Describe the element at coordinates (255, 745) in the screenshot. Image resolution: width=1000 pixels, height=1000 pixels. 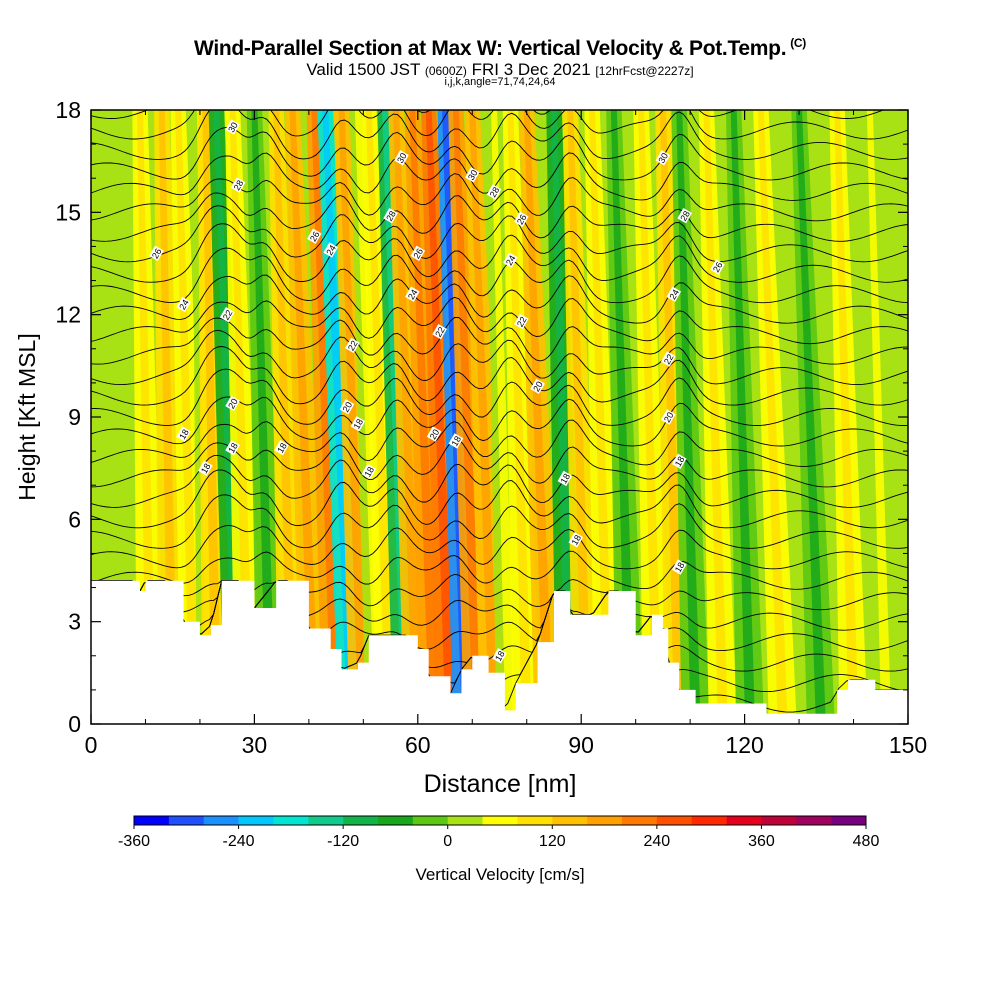
I see `x-tick-label: 30` at that location.